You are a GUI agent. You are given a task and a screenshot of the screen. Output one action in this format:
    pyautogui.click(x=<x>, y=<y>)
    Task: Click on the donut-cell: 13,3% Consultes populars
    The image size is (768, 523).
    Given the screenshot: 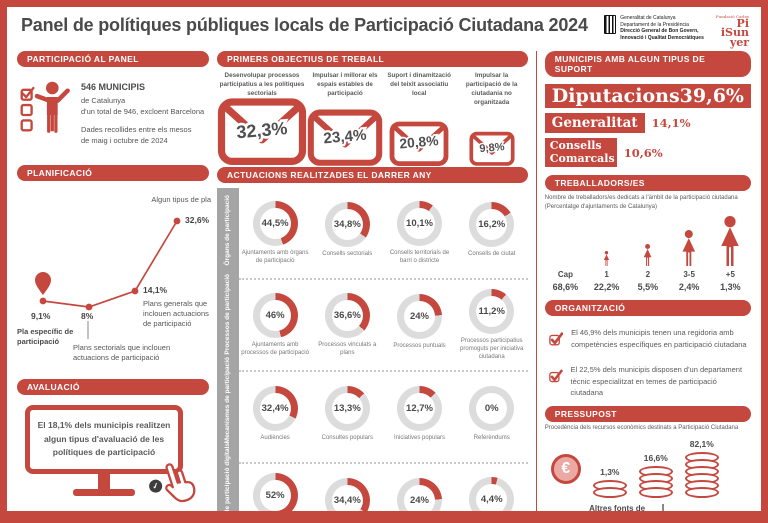 What is the action you would take?
    pyautogui.click(x=347, y=417)
    